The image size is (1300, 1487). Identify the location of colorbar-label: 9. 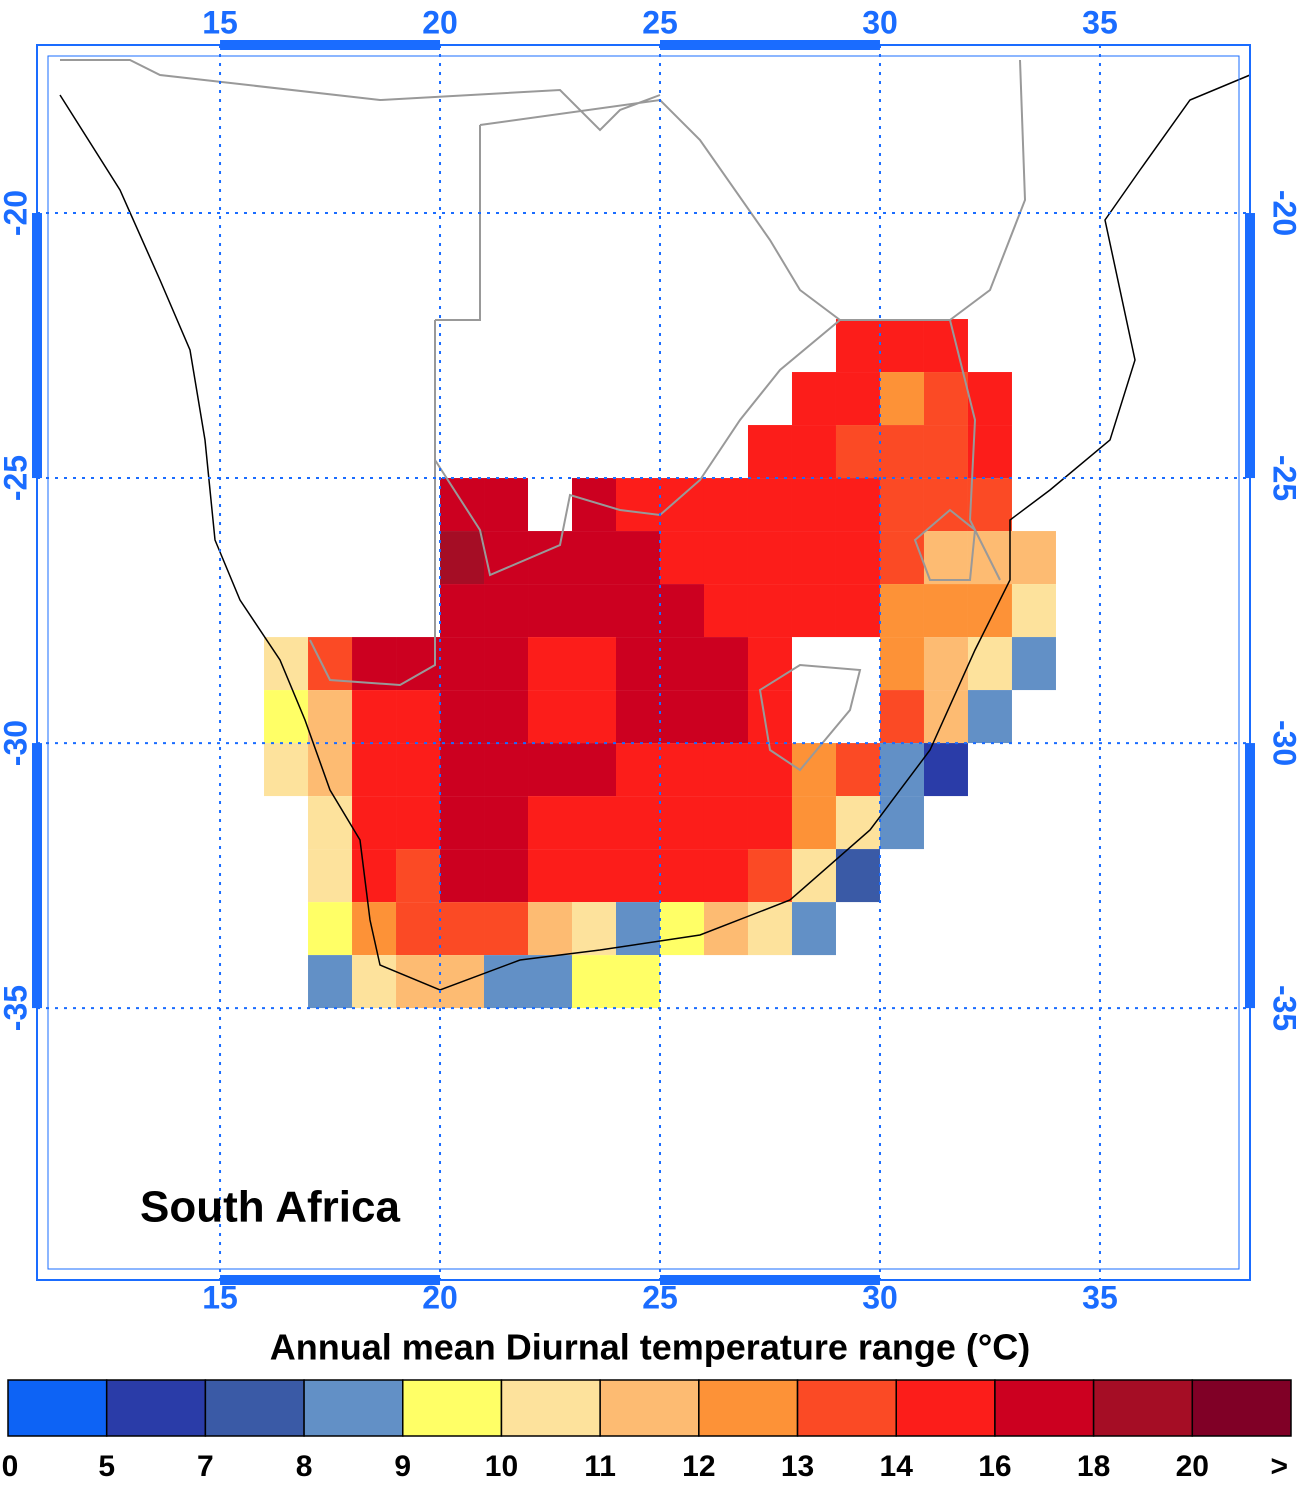
(402, 1466).